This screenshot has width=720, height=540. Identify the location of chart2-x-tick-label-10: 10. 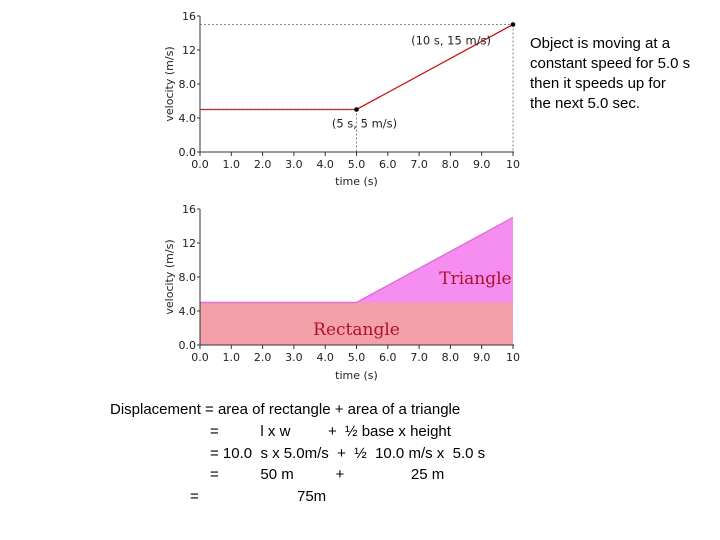
(513, 357).